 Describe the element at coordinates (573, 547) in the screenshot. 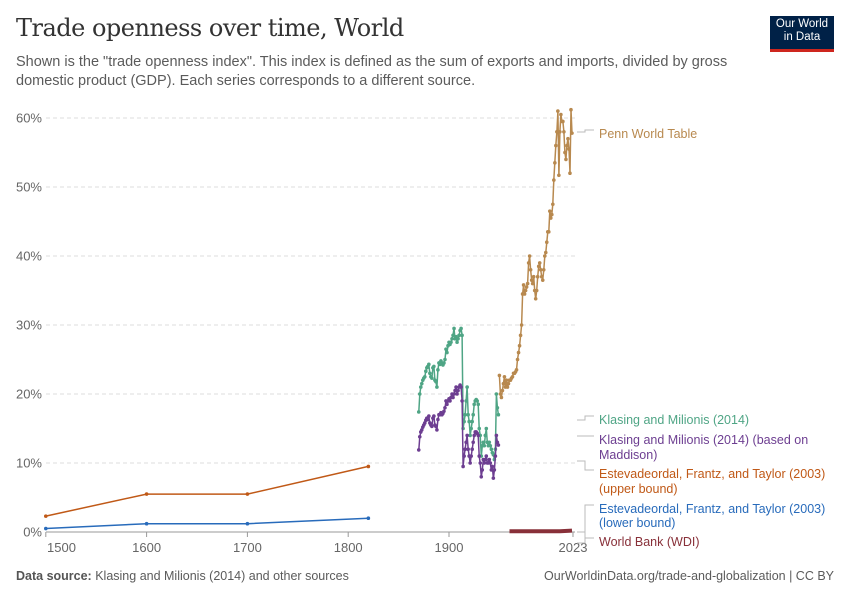

I see `x-tick-label: 2023` at that location.